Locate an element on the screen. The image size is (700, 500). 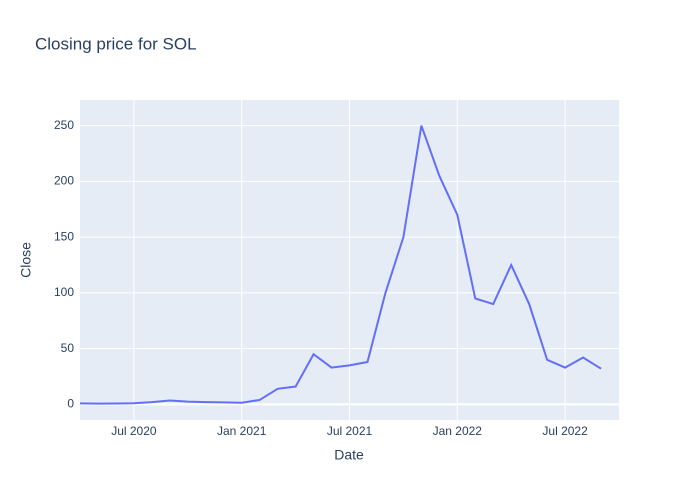
y-tick-label: 0 is located at coordinates (70, 404).